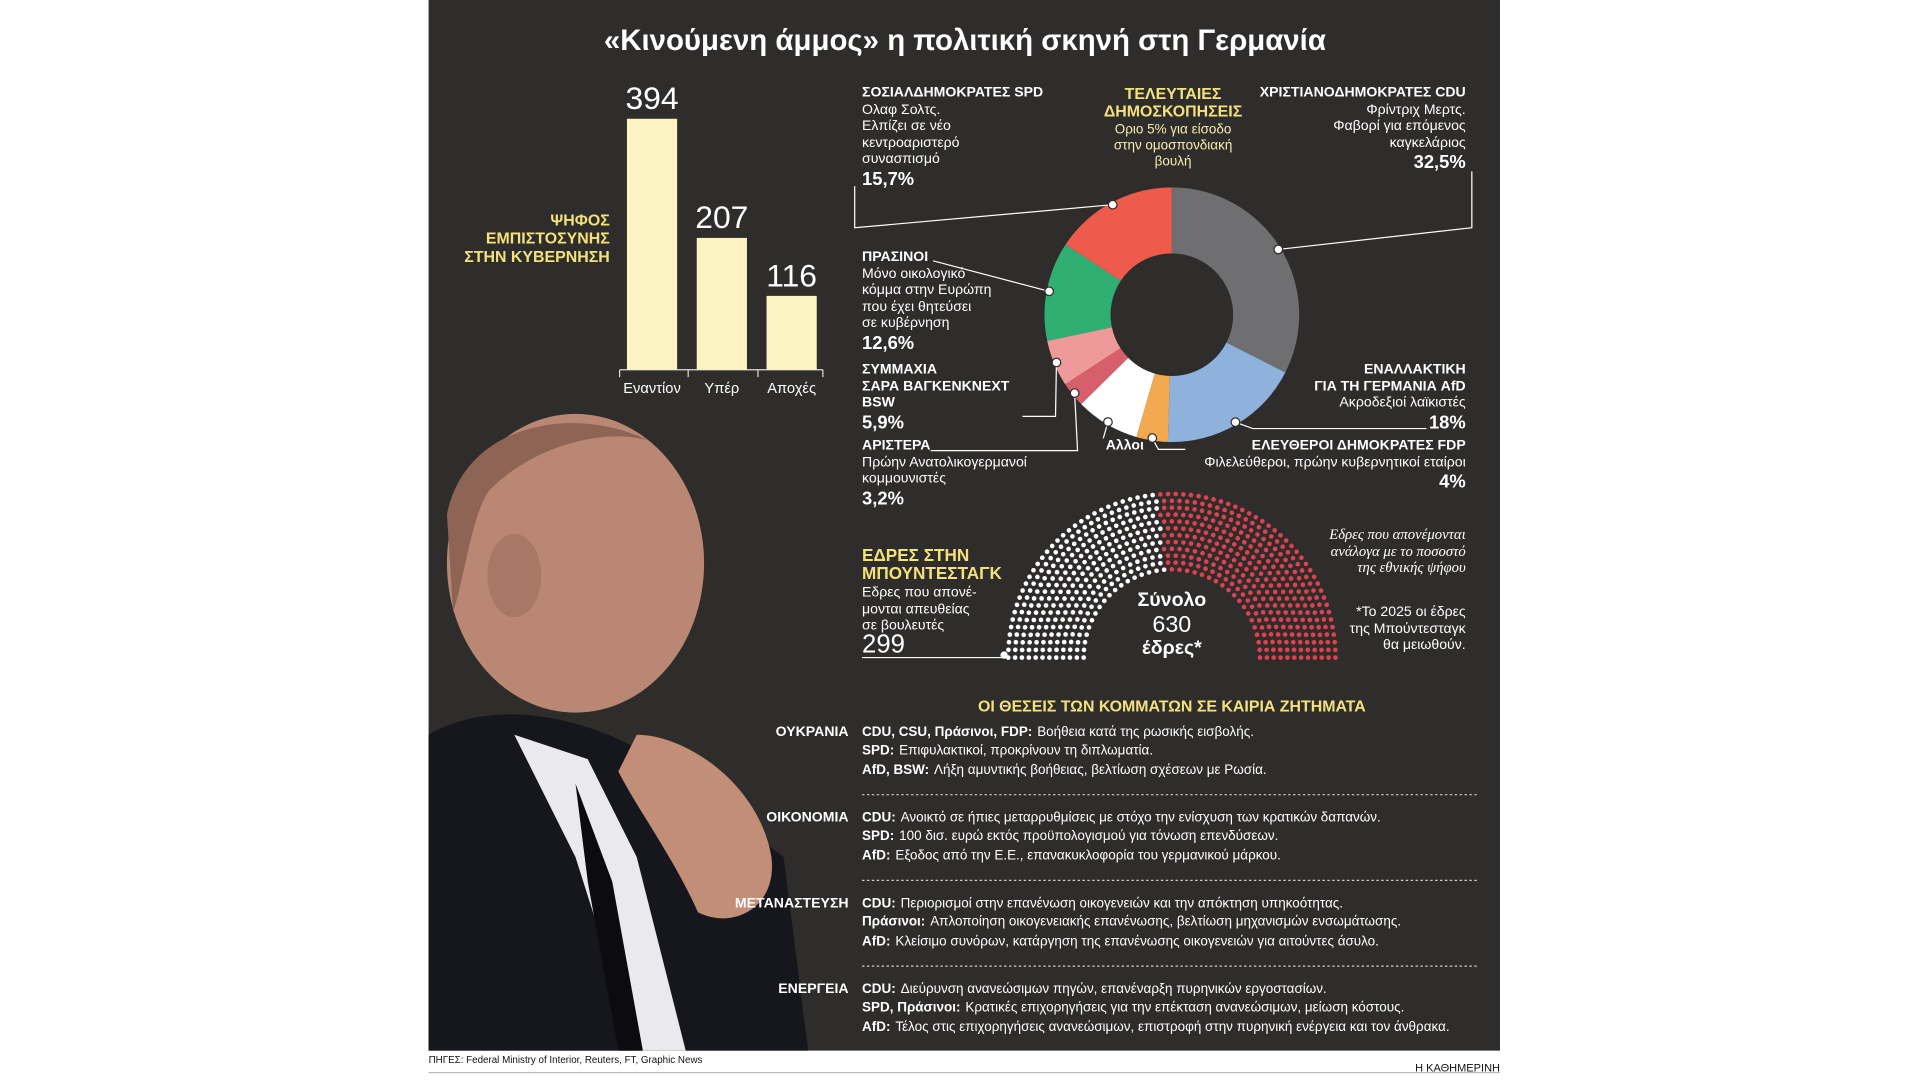 The height and width of the screenshot is (1080, 1920). What do you see at coordinates (792, 388) in the screenshot?
I see `x-tick-label: Αποχές` at bounding box center [792, 388].